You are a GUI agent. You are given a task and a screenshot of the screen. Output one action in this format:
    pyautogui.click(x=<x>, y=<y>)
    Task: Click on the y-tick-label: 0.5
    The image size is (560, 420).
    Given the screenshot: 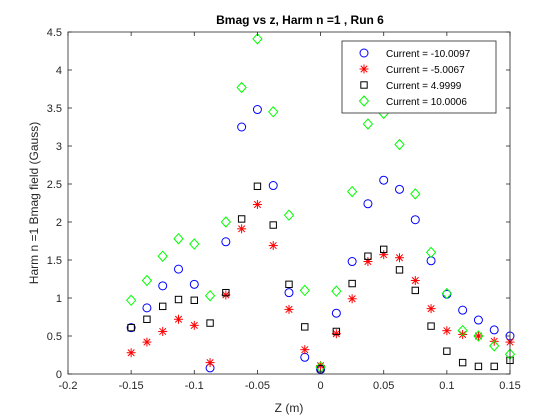 What is the action you would take?
    pyautogui.click(x=54, y=337)
    